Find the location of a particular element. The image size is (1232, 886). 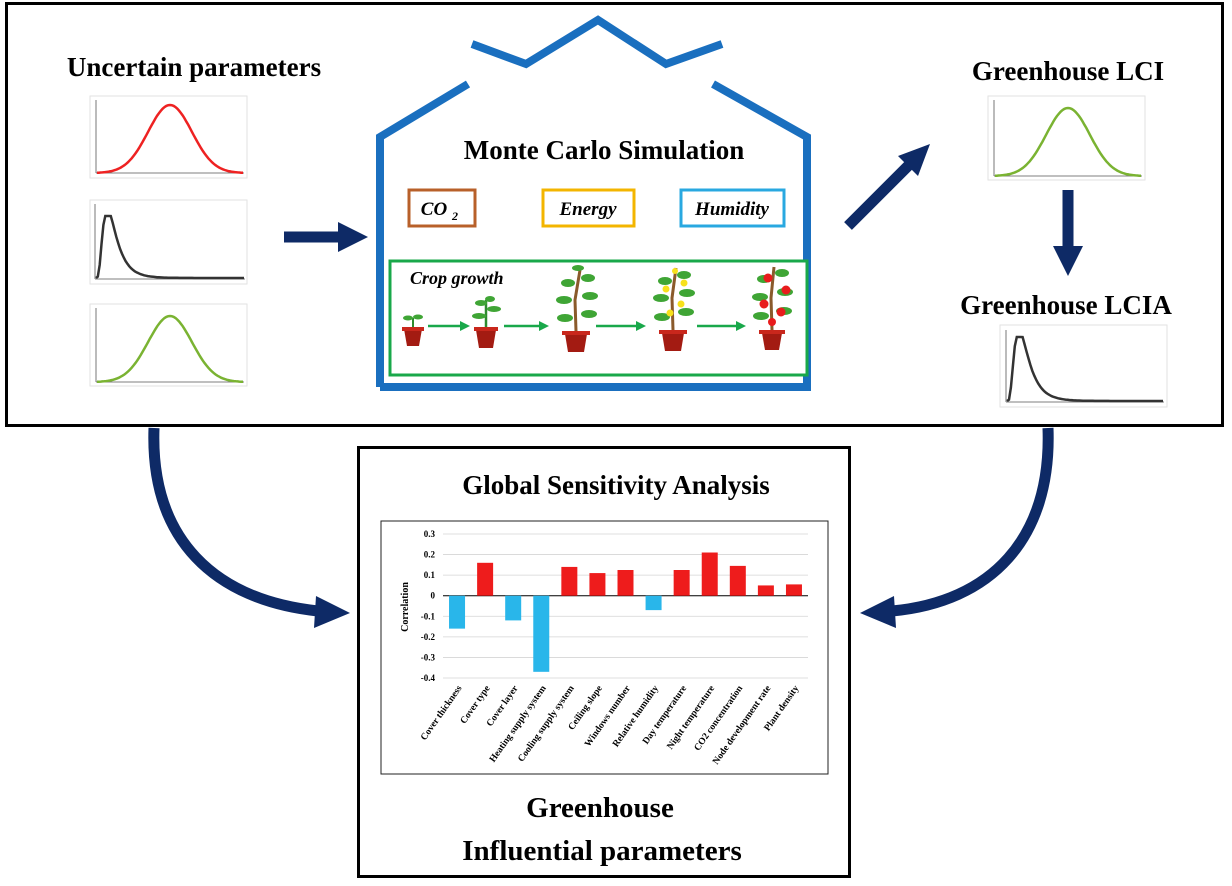

chart-y-tick: 0 is located at coordinates (433, 596).